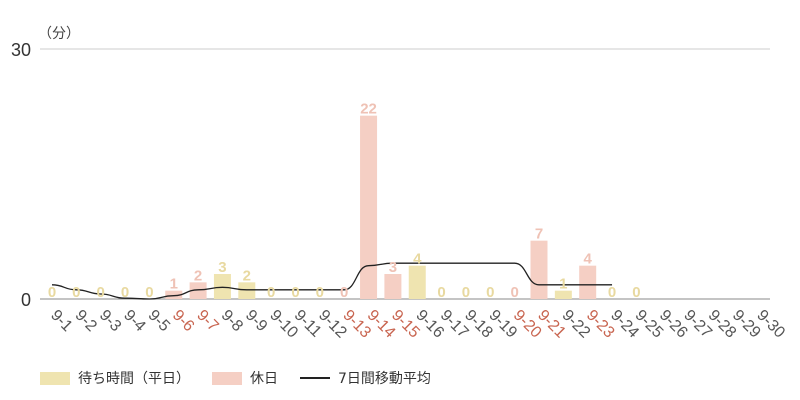 The image size is (800, 400). Describe the element at coordinates (320, 292) in the screenshot. I see `data-label-9-12: 0` at that location.